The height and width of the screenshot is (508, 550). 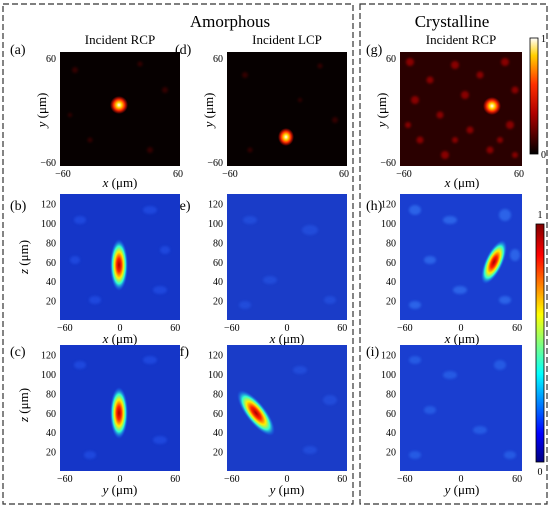 I want to click on ylabel-bottom-f: y (μm), so click(x=286, y=489).